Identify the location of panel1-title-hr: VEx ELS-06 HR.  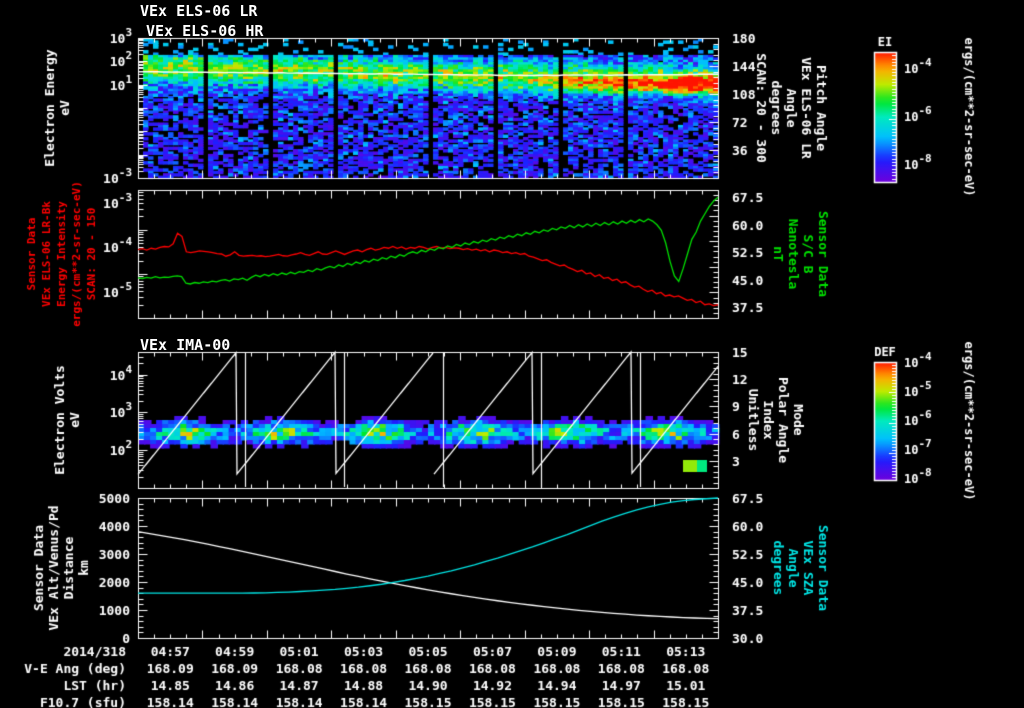
(205, 31).